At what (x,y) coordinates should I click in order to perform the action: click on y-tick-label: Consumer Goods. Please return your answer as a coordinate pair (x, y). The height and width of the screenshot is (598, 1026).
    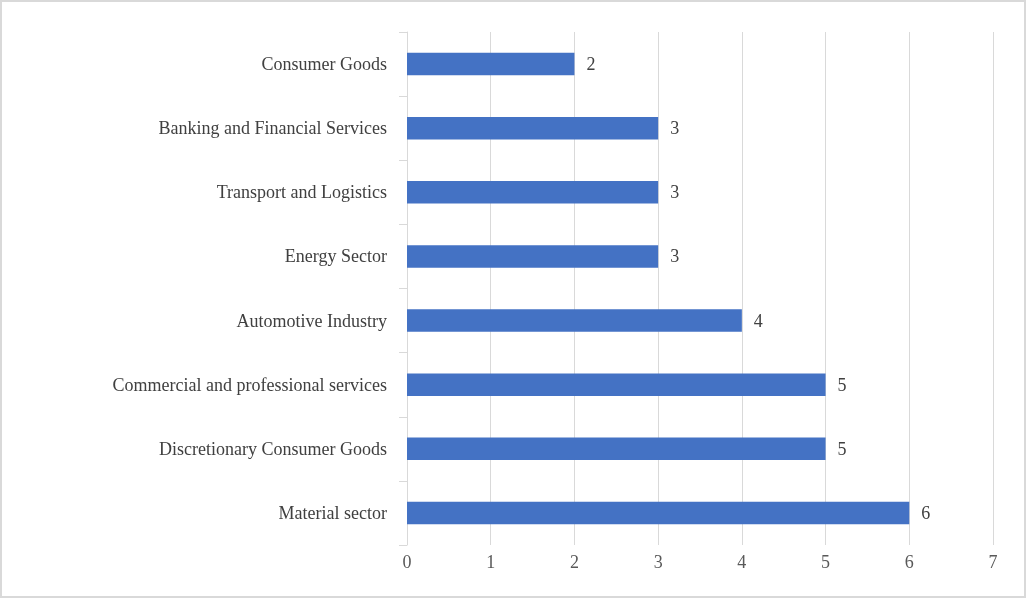
    Looking at the image, I should click on (324, 64).